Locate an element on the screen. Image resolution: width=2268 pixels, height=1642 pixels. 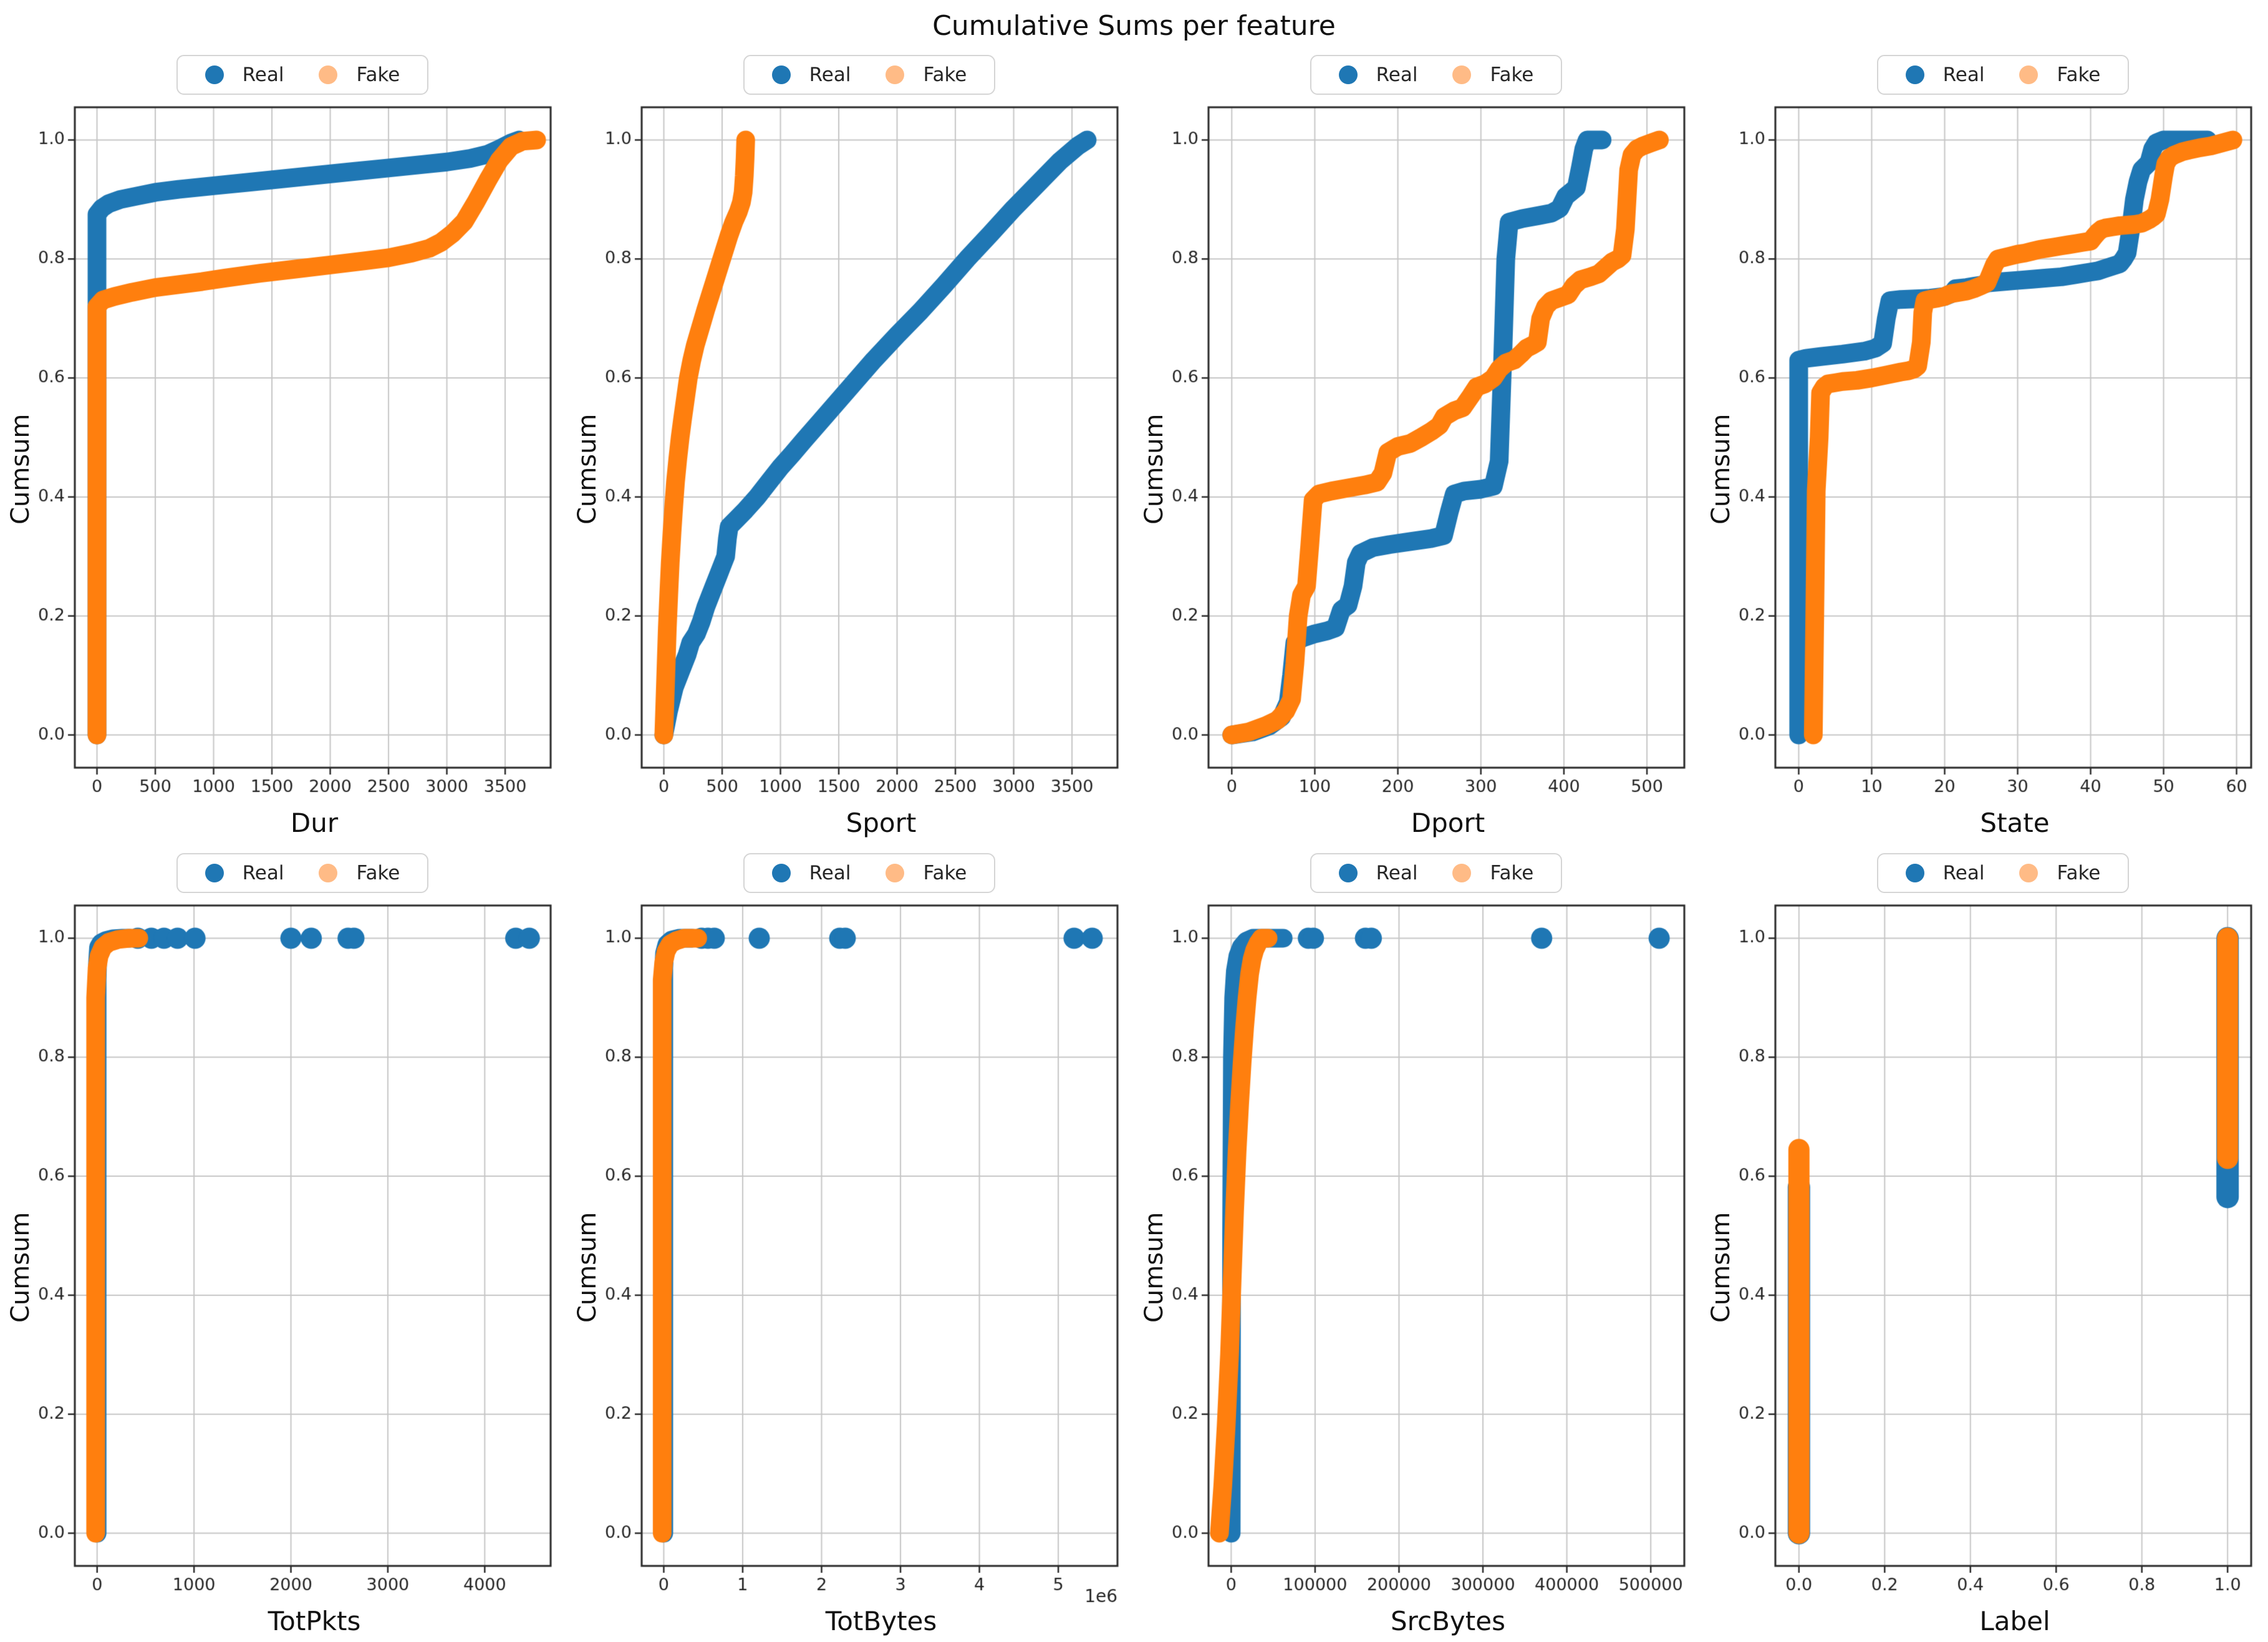
subplot-totpkts: Real Fake Cumsum TotPkts is located at coordinates (284, 1242).